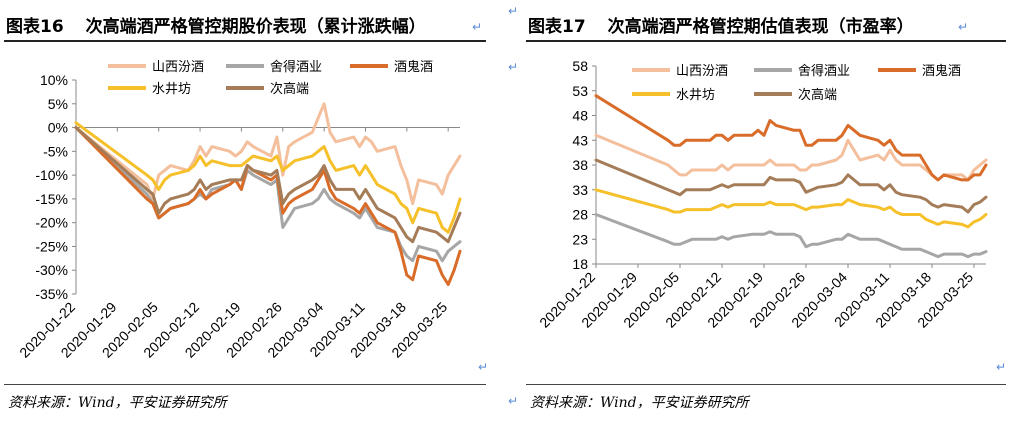  What do you see at coordinates (580, 91) in the screenshot?
I see `y-tick-label: 53` at bounding box center [580, 91].